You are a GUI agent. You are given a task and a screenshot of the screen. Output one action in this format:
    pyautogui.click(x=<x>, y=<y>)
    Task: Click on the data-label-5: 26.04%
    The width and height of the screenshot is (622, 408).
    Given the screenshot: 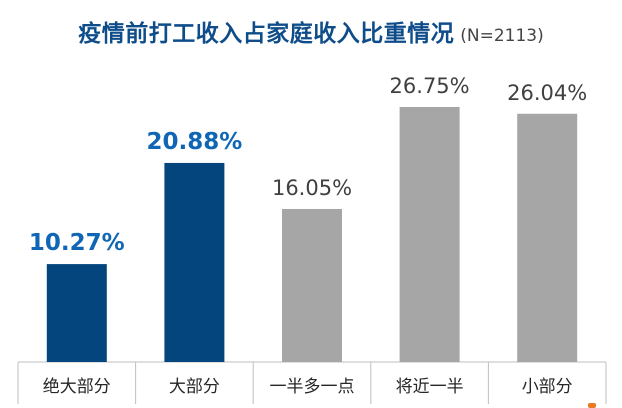 What is the action you would take?
    pyautogui.click(x=547, y=93)
    